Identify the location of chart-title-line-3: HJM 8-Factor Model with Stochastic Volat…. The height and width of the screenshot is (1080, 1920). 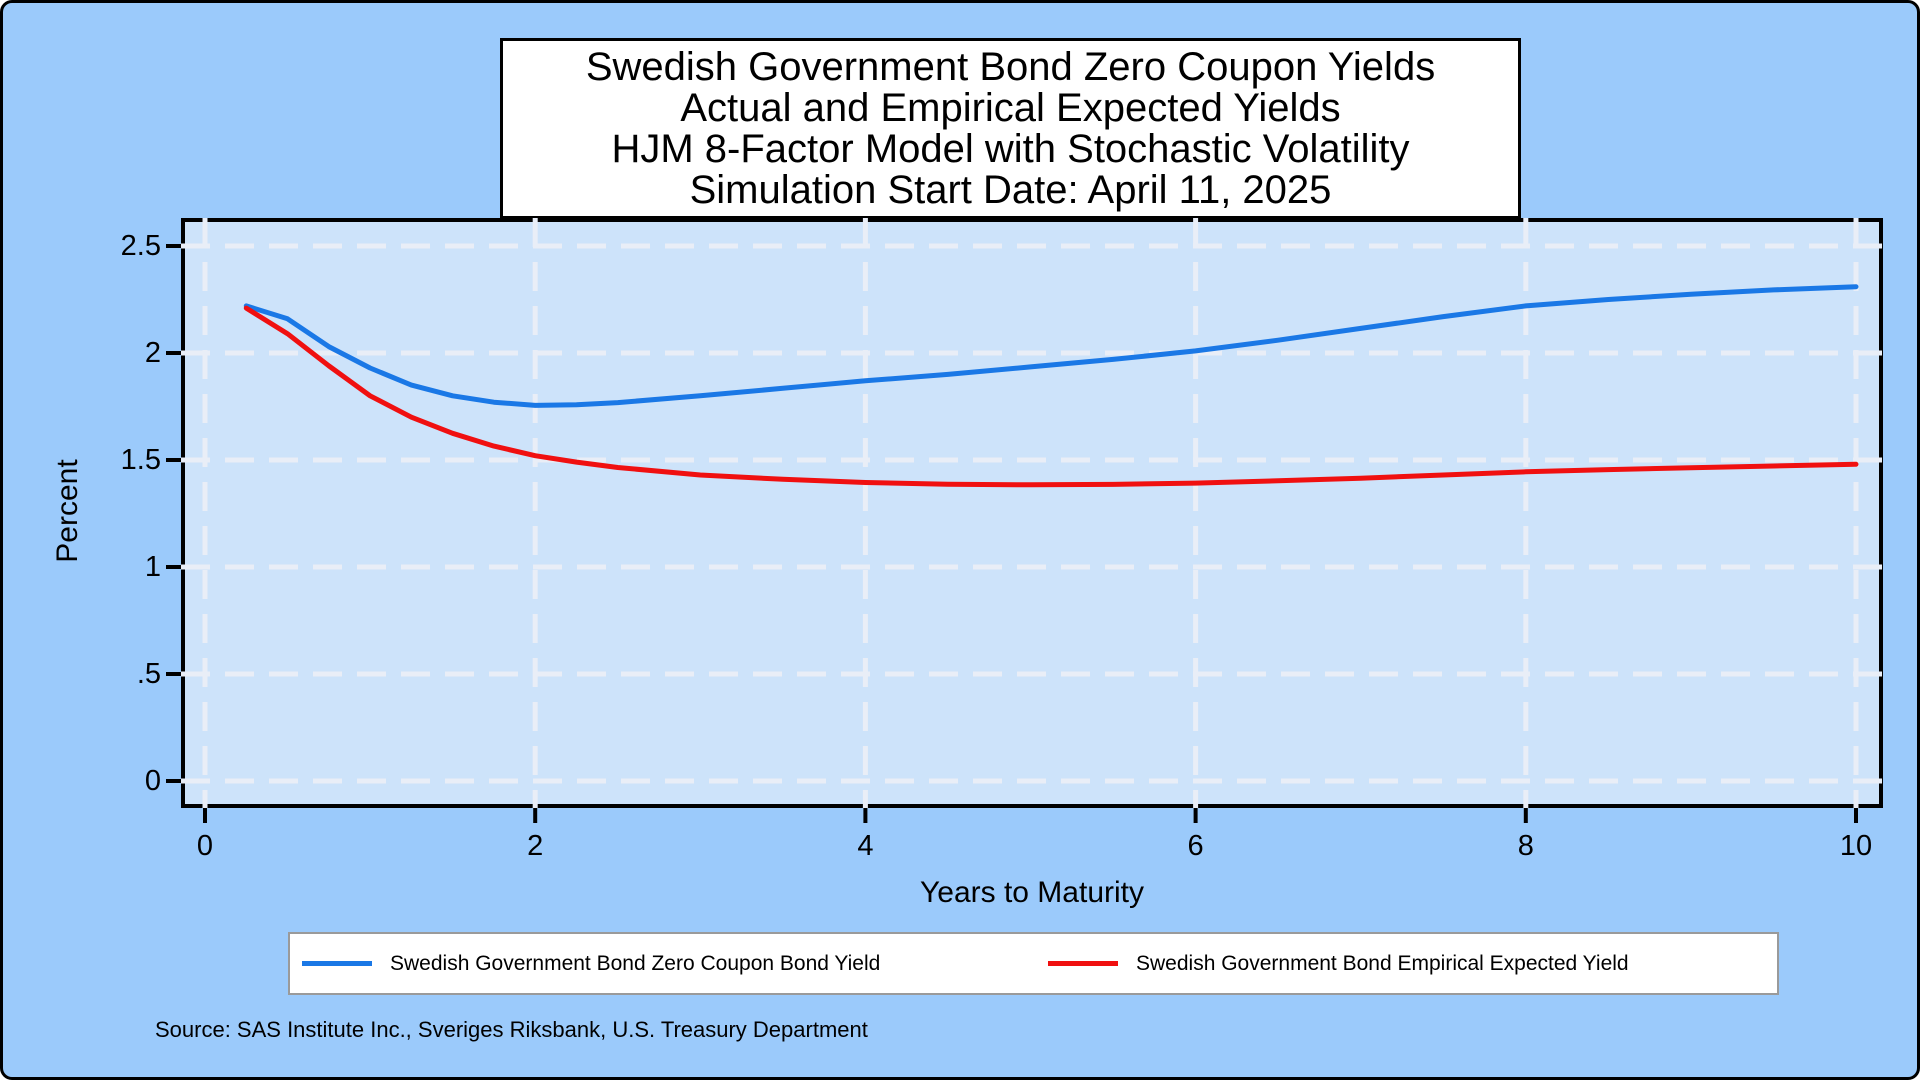
(1010, 149).